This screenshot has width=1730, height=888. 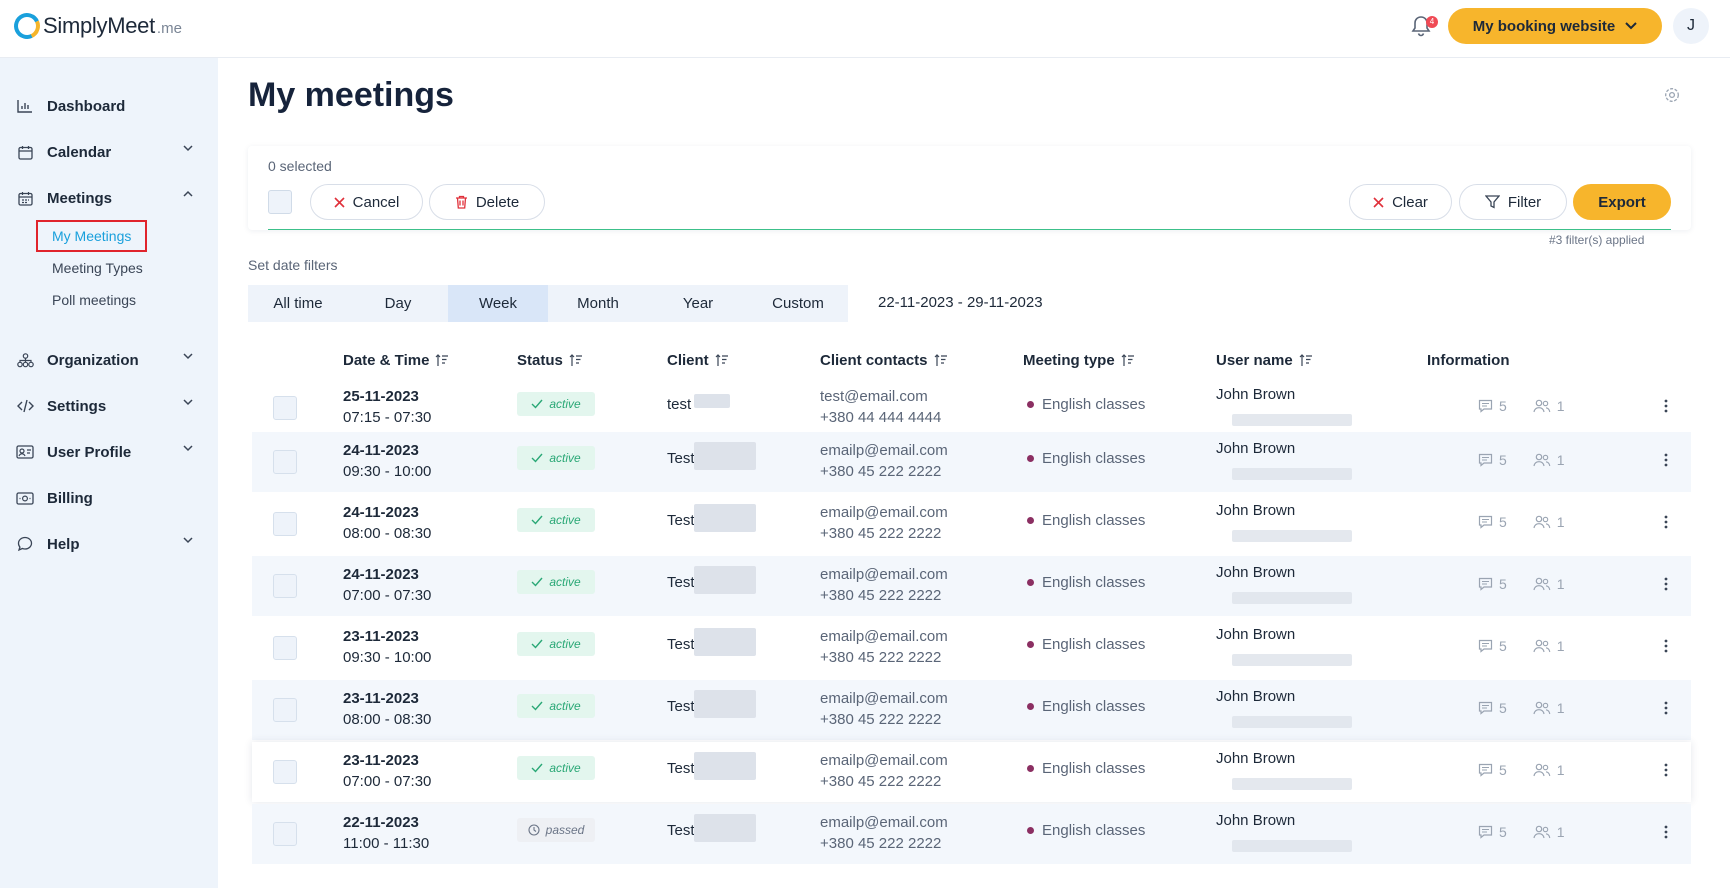 I want to click on export-button: Export, so click(x=1622, y=202).